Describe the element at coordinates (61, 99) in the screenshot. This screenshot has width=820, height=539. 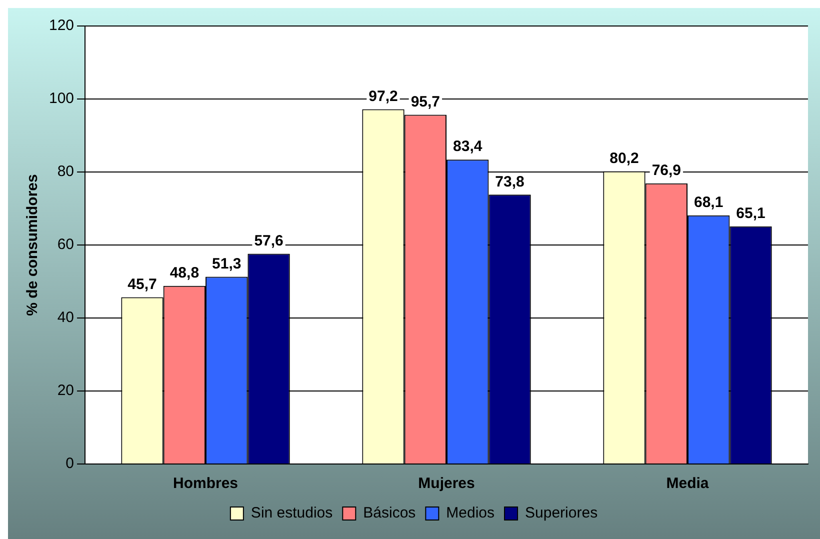
I see `y-tick-label: 100` at that location.